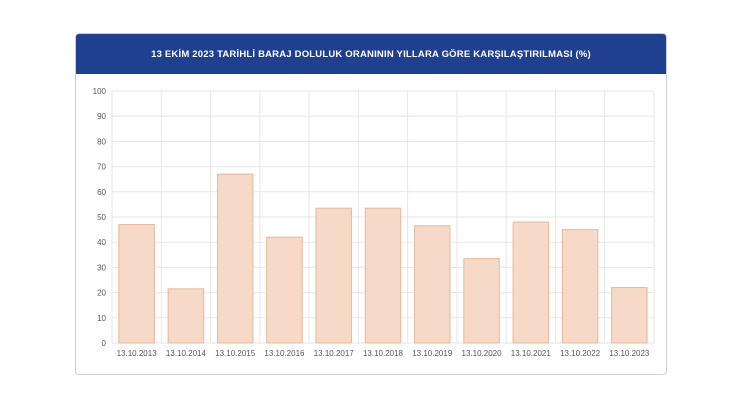 This screenshot has width=750, height=414. Describe the element at coordinates (101, 267) in the screenshot. I see `y-tick-label: 30` at that location.